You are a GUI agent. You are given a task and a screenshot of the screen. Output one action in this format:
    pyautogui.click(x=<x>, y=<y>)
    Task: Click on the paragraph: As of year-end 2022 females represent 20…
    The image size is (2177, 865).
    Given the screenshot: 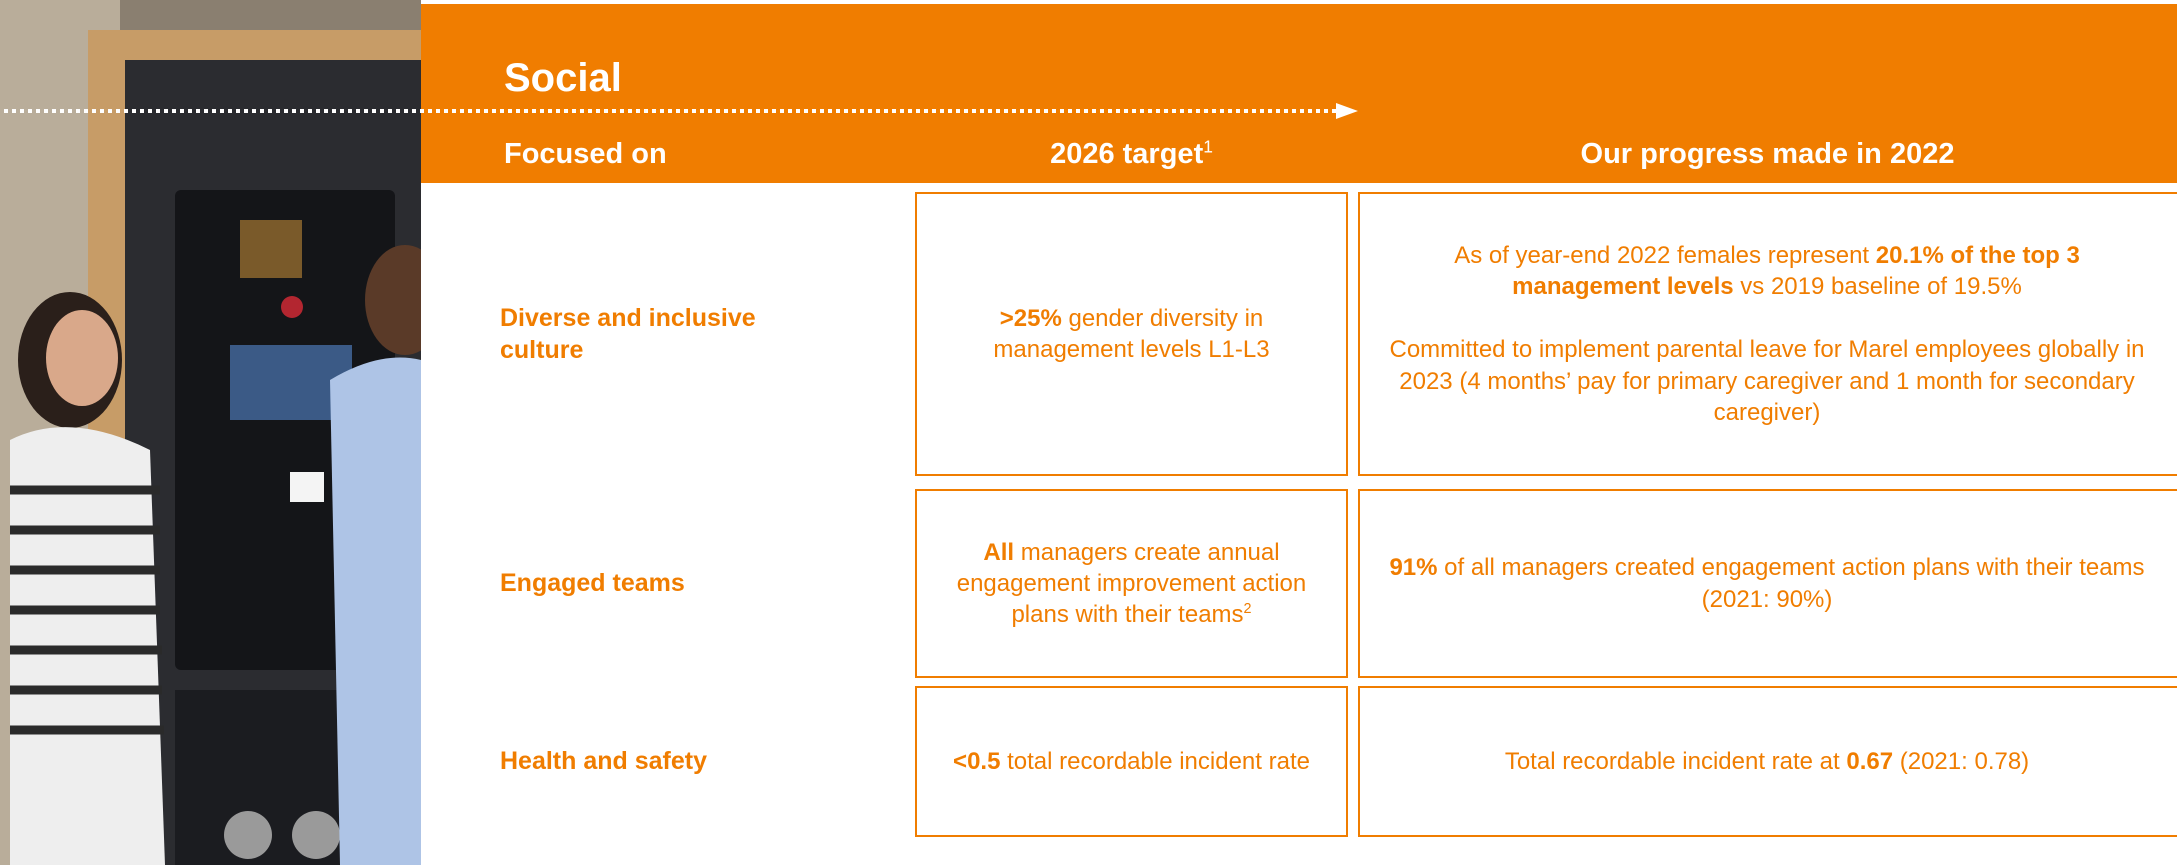 What is the action you would take?
    pyautogui.click(x=1767, y=271)
    